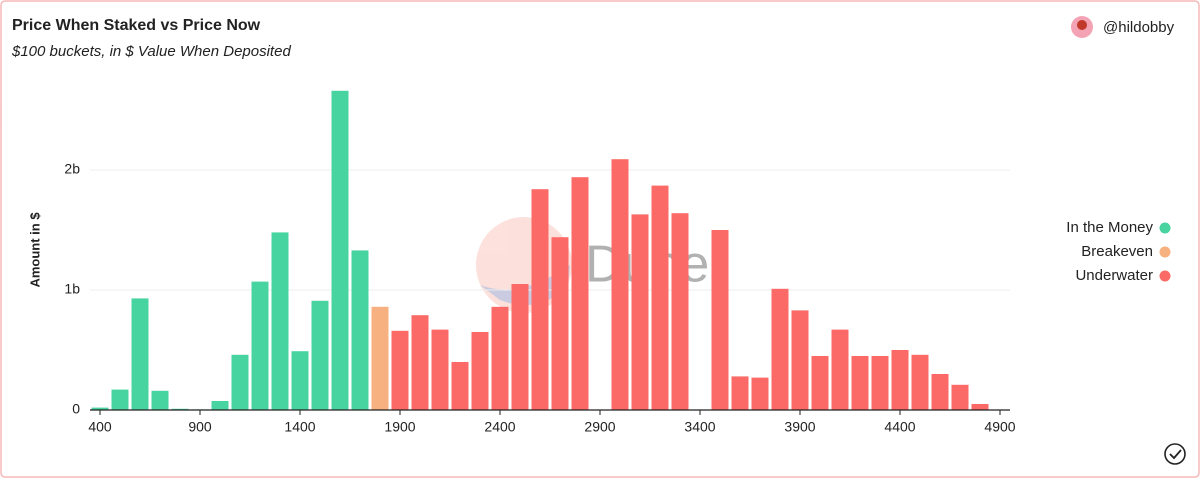 Image resolution: width=1200 pixels, height=478 pixels. Describe the element at coordinates (136, 25) in the screenshot. I see `chart-title: Price When Staked vs Price Now` at that location.